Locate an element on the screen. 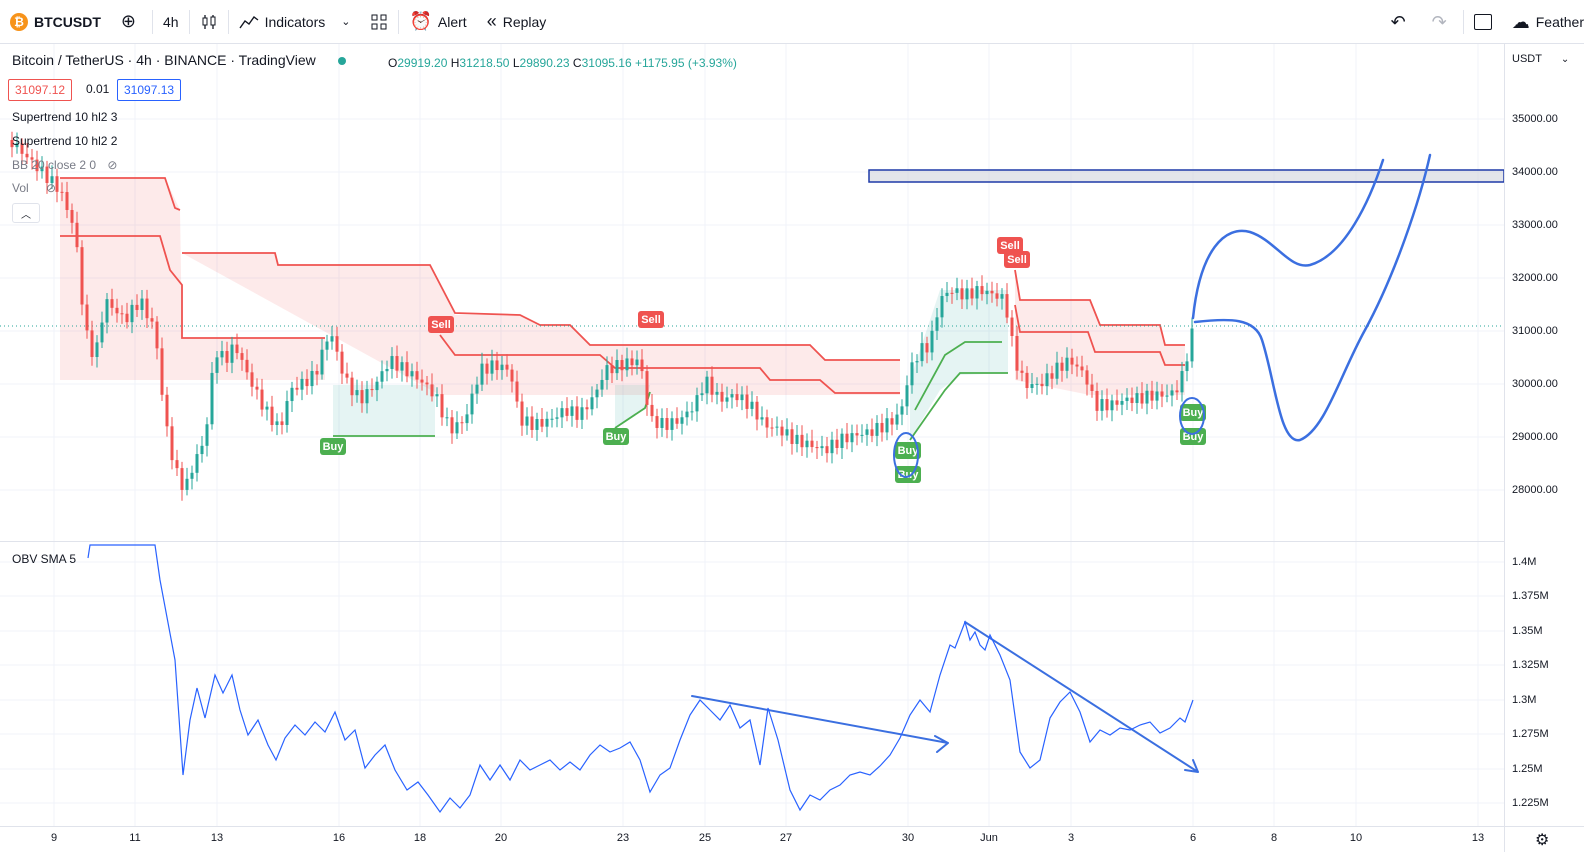 The image size is (1584, 866). gear-icon: ⚙ is located at coordinates (1542, 840).